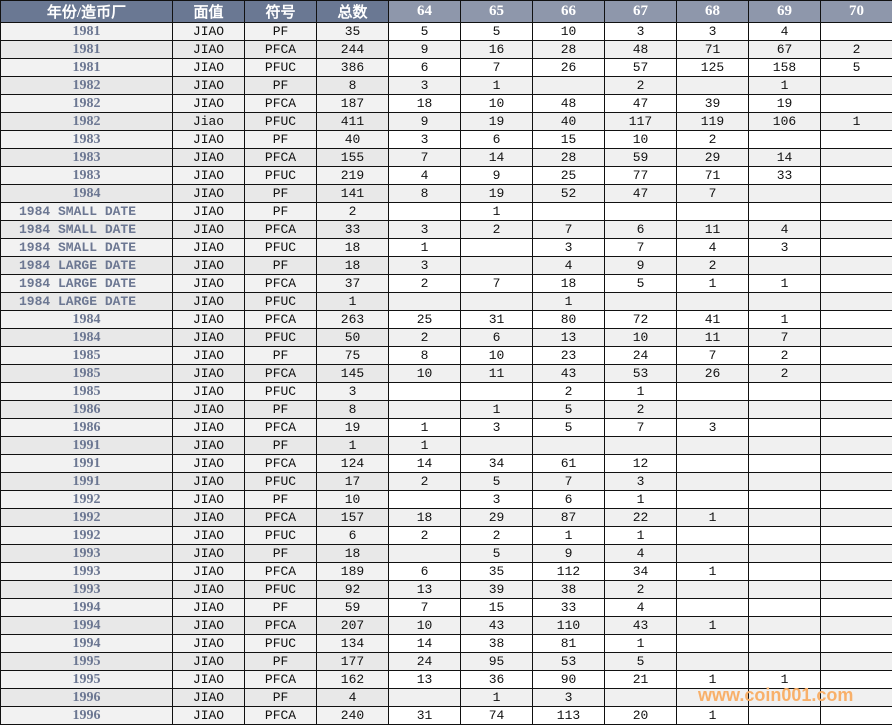 The width and height of the screenshot is (892, 725). I want to click on header-year-mint: 年份/造币厂, so click(87, 12).